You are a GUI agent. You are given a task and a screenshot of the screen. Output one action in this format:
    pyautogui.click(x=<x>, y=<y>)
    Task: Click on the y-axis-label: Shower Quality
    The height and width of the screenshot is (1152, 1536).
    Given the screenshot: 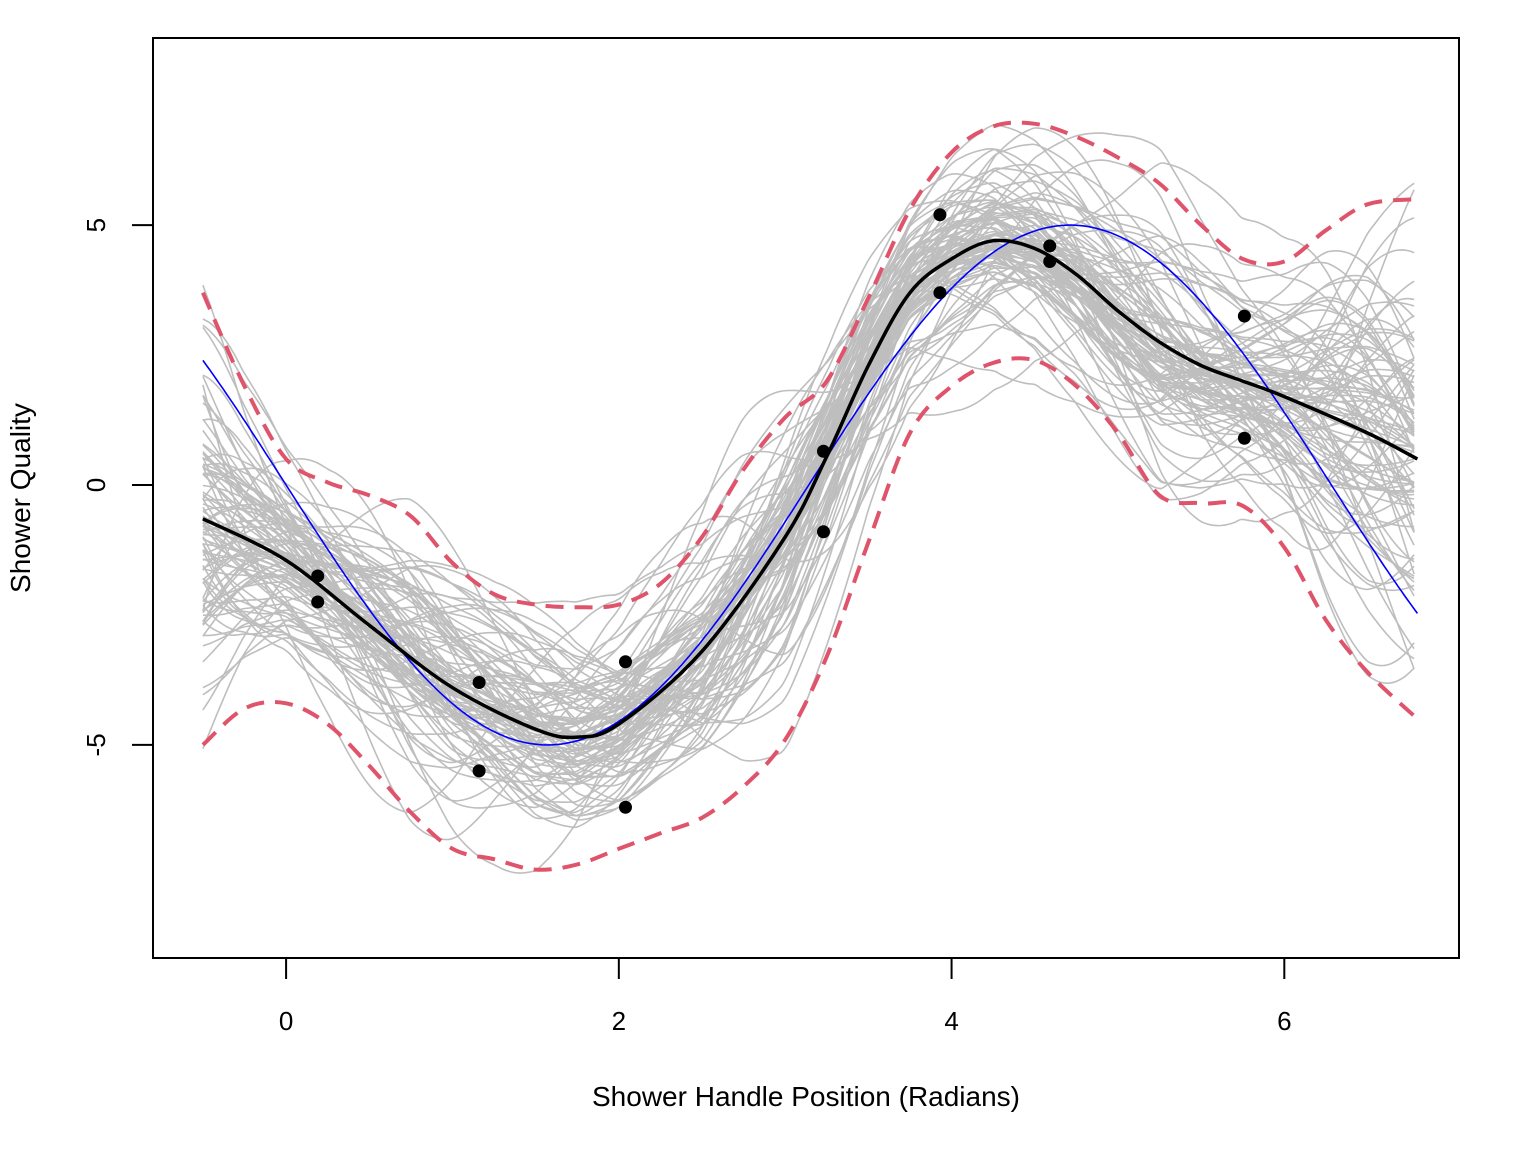 What is the action you would take?
    pyautogui.click(x=20, y=498)
    